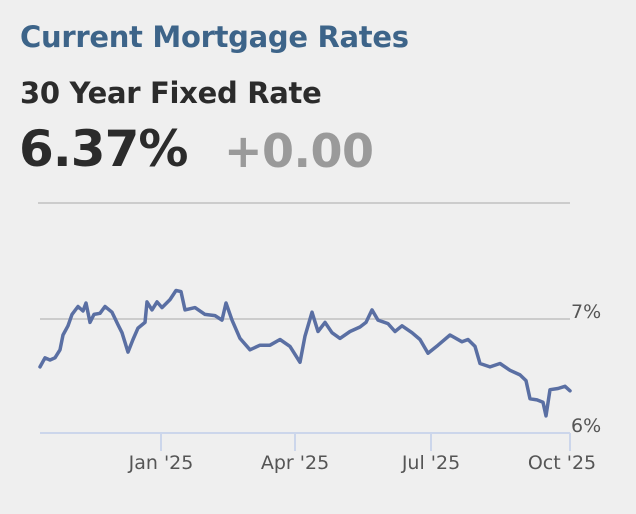  Describe the element at coordinates (365, 442) in the screenshot. I see `x-axis-ticks` at that location.